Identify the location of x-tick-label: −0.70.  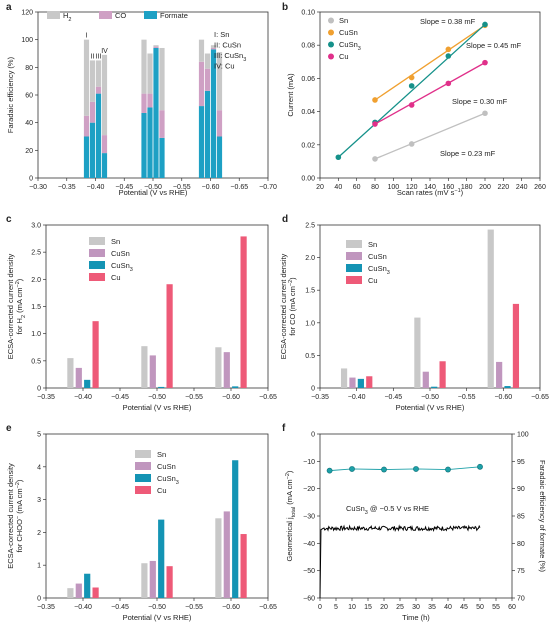
(268, 187).